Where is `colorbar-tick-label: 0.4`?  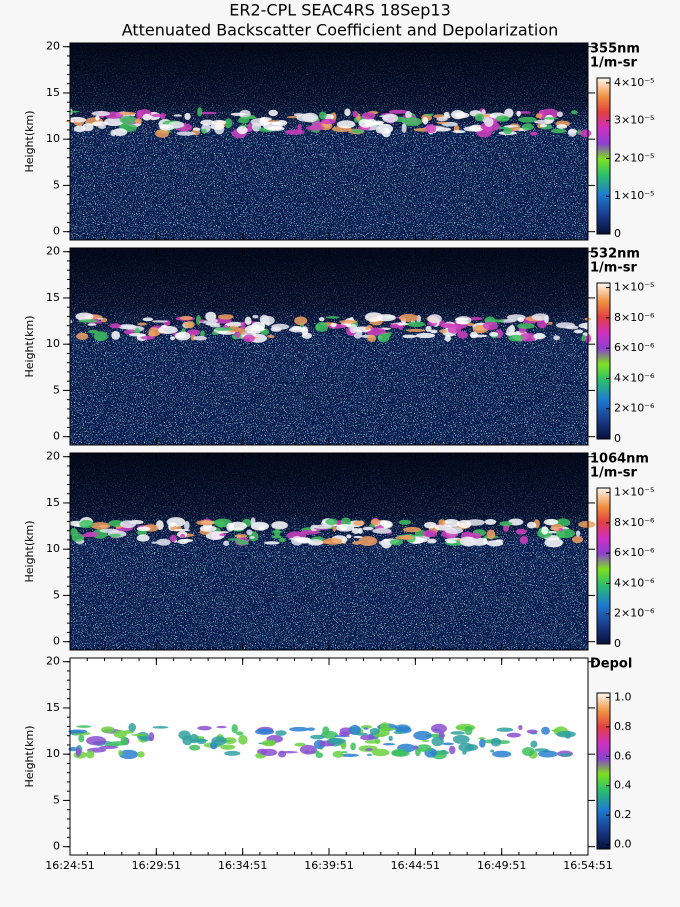
colorbar-tick-label: 0.4 is located at coordinates (623, 785).